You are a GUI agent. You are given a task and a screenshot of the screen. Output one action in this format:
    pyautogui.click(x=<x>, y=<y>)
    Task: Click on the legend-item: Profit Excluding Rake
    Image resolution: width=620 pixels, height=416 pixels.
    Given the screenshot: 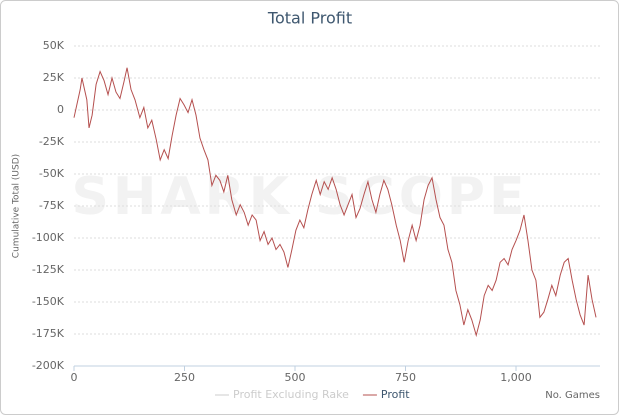 What is the action you would take?
    pyautogui.click(x=291, y=394)
    